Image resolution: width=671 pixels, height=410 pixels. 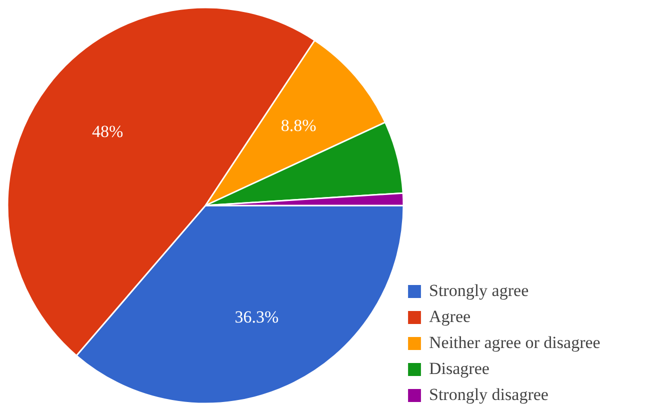 What do you see at coordinates (108, 131) in the screenshot?
I see `data-label: 48%` at bounding box center [108, 131].